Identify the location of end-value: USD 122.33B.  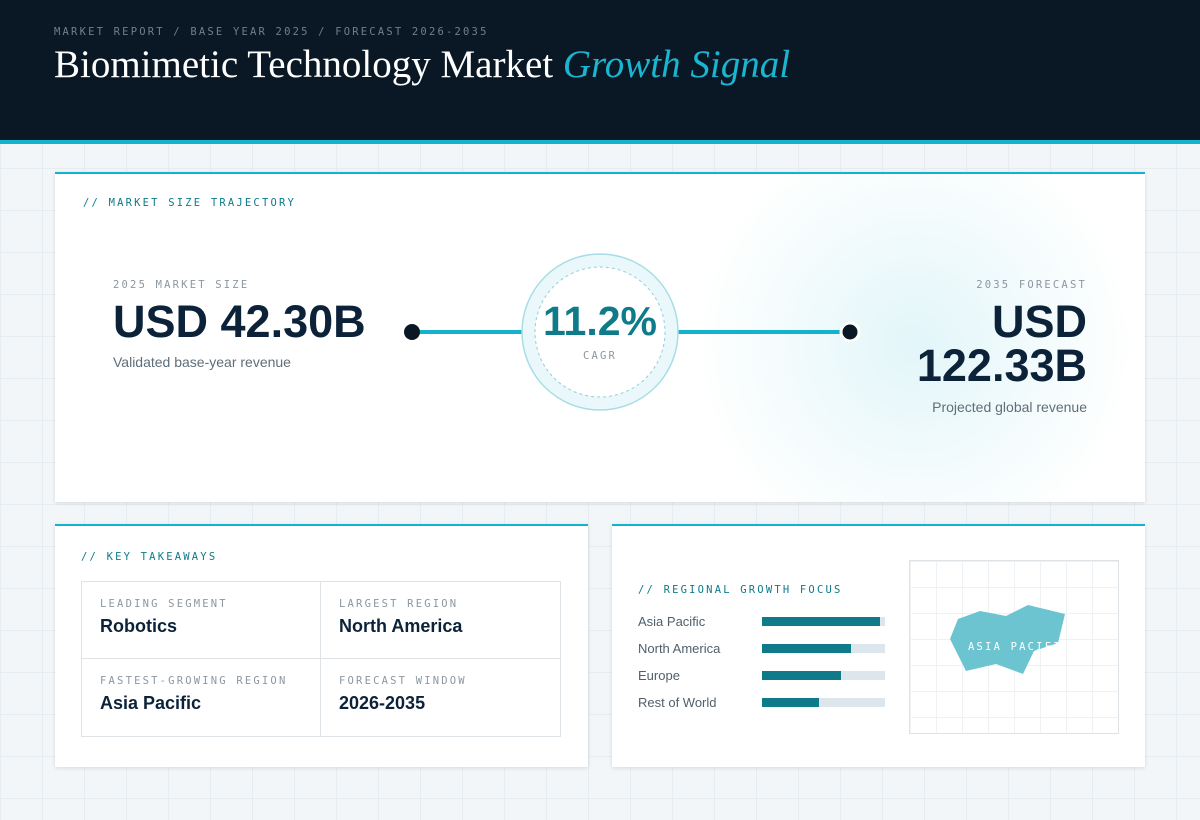
(1001, 343).